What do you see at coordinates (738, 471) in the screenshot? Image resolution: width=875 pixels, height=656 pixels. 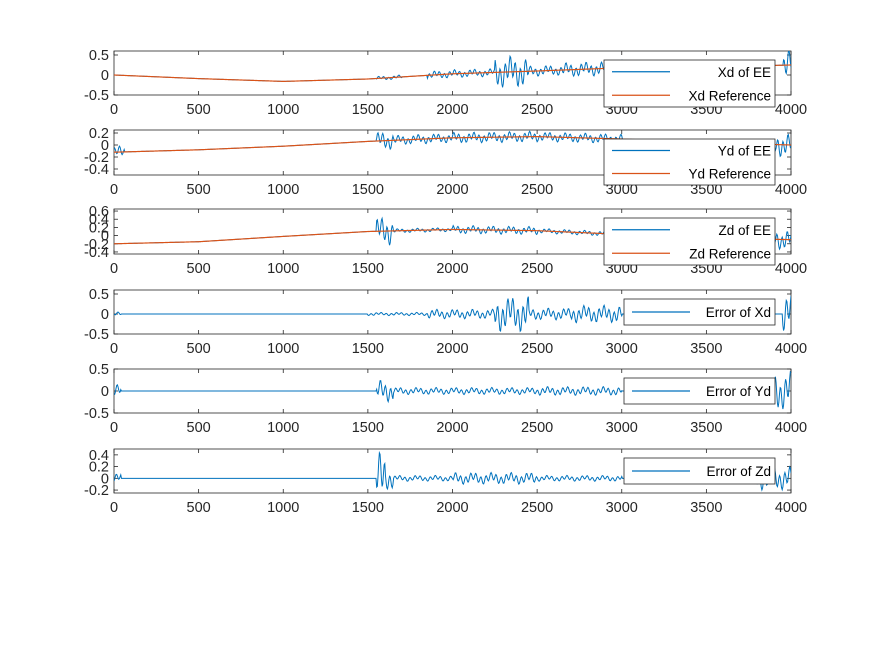 I see `legend-entry-label: Error of Zd` at bounding box center [738, 471].